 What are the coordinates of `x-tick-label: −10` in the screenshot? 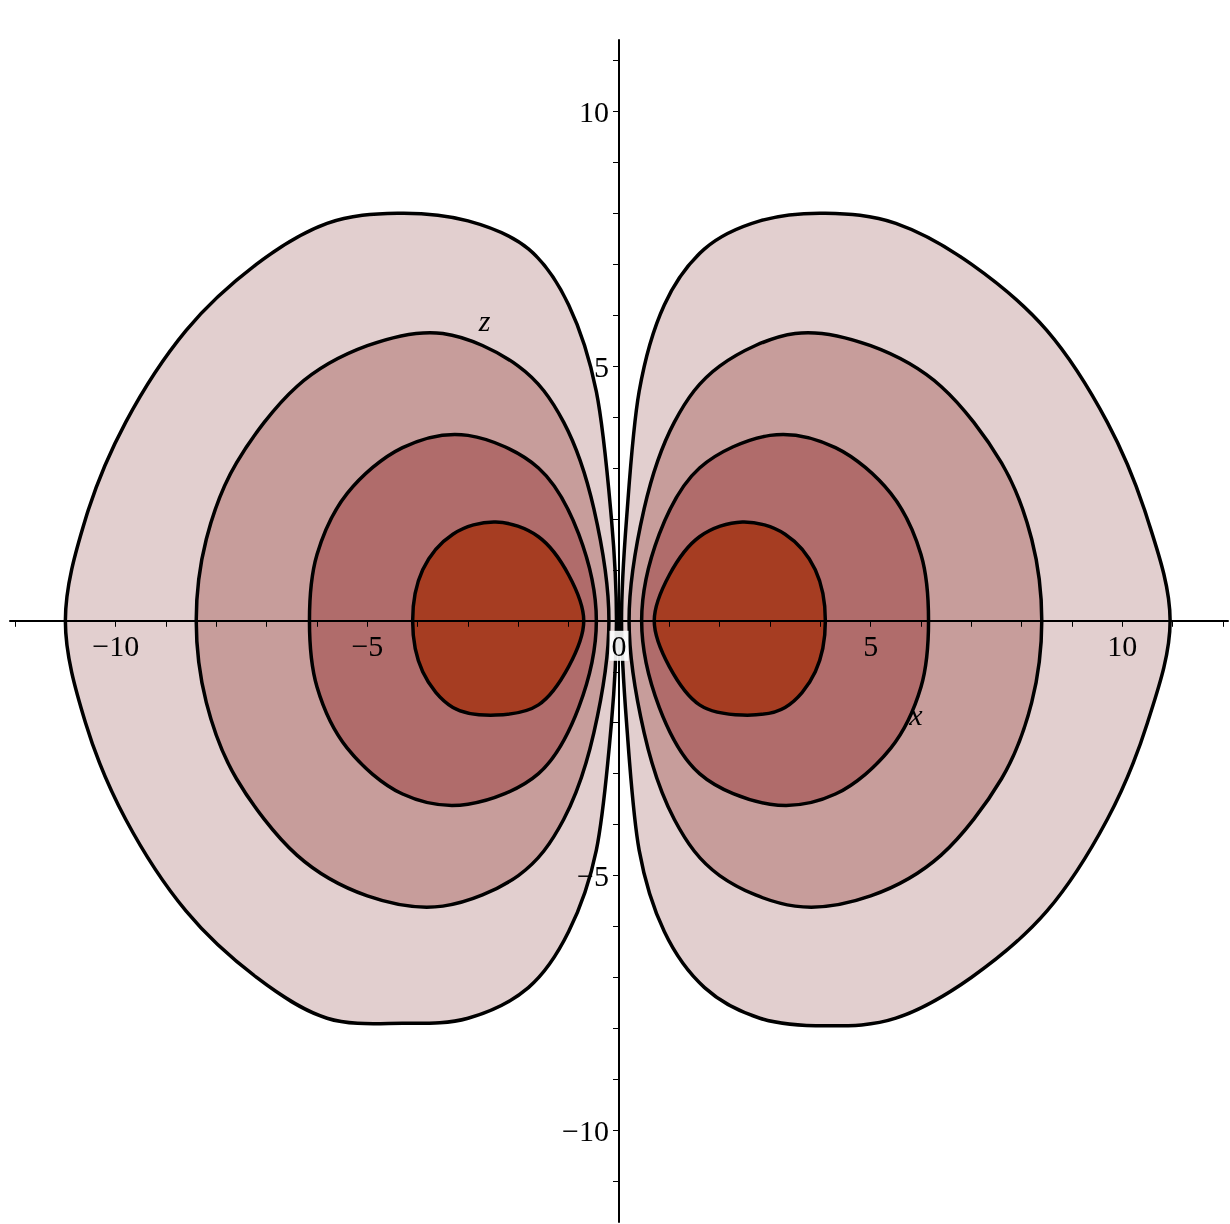 It's located at (116, 646).